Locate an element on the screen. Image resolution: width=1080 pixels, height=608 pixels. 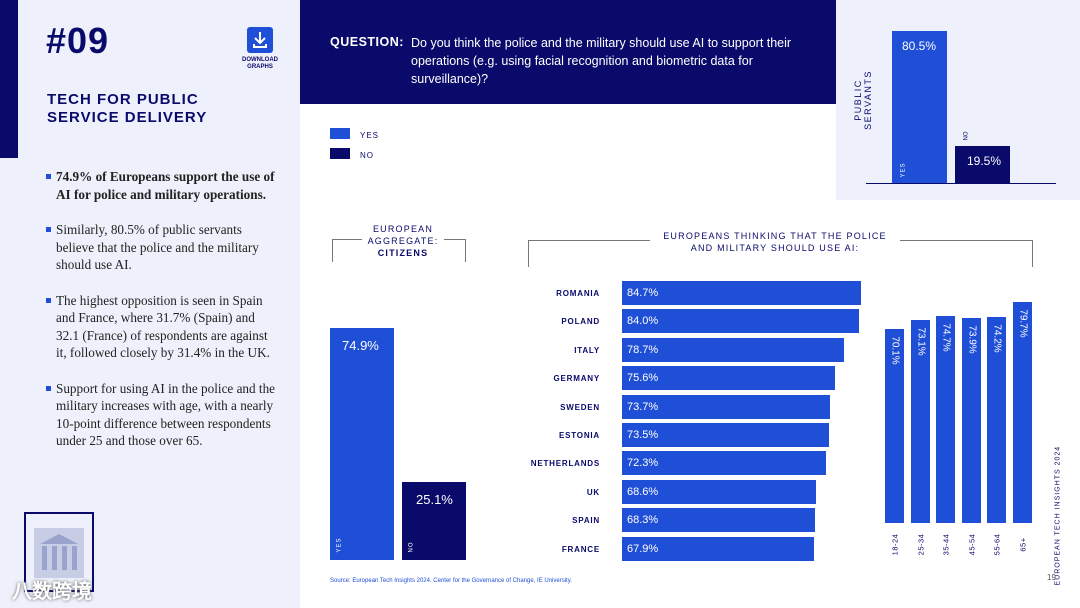
question-label: QUESTION: is located at coordinates (367, 42).